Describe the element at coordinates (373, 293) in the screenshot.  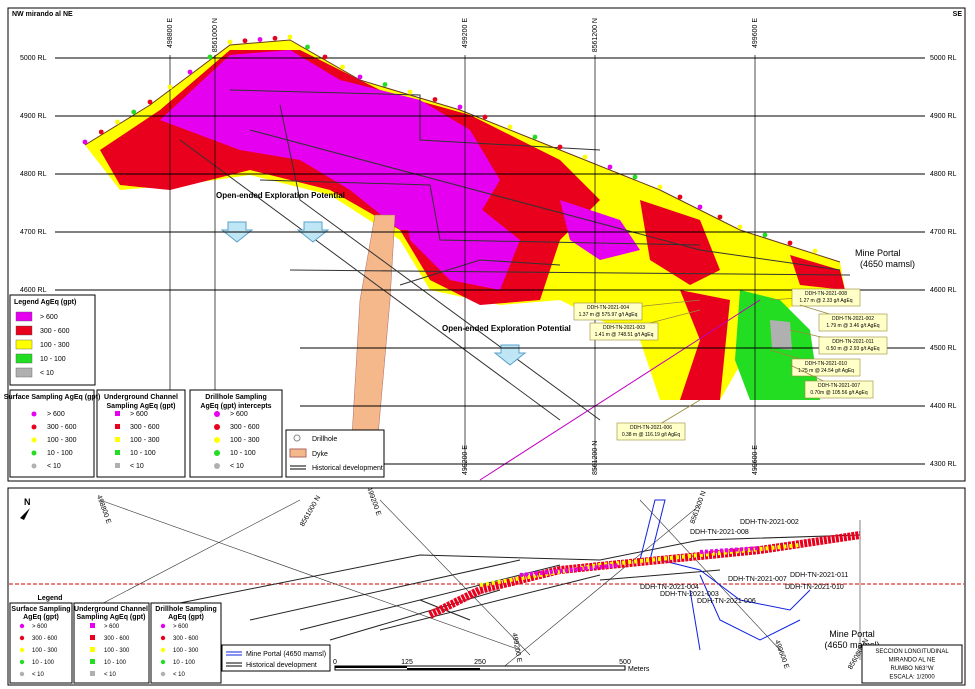
I see `potential-arrow` at that location.